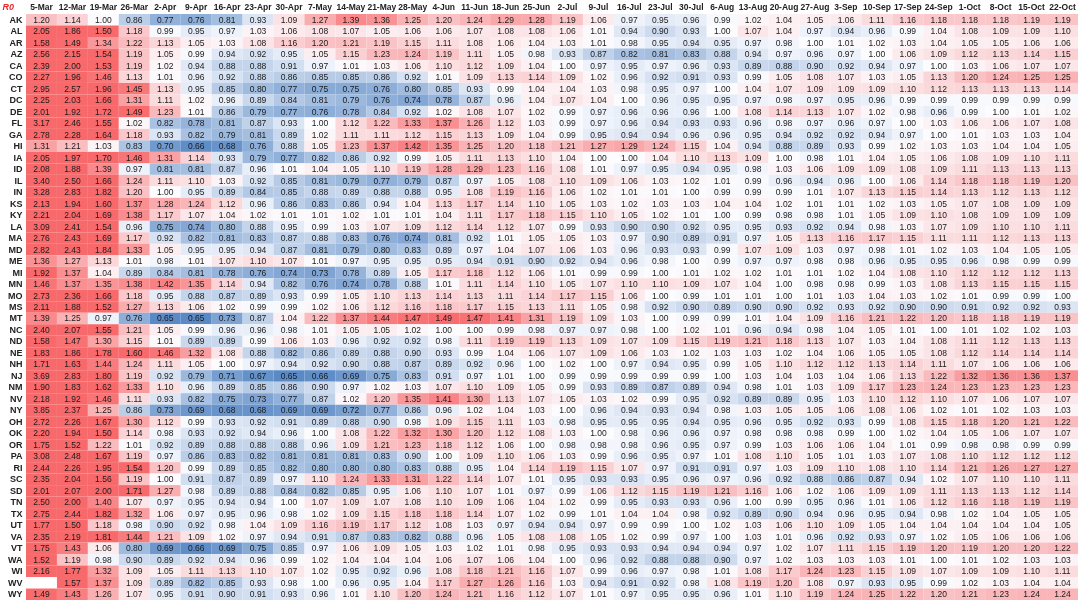 The width and height of the screenshot is (1080, 602). What do you see at coordinates (196, 19) in the screenshot?
I see `data-label: 0.76` at bounding box center [196, 19].